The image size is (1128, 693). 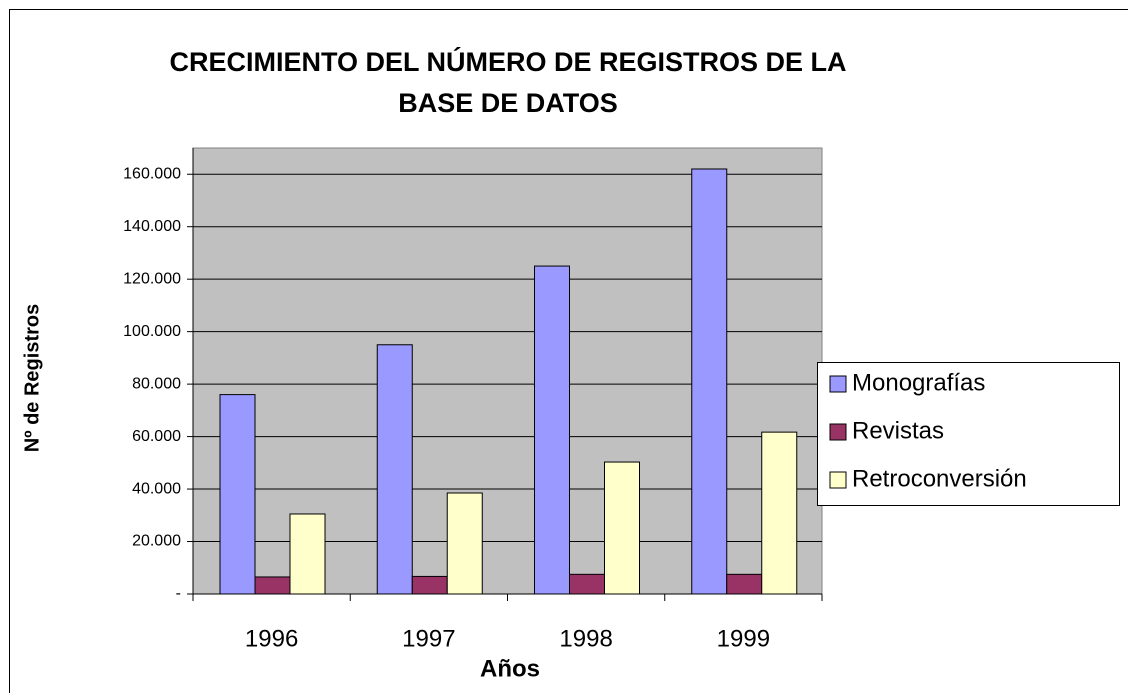 What do you see at coordinates (156, 383) in the screenshot?
I see `y-tick-label: 80.000` at bounding box center [156, 383].